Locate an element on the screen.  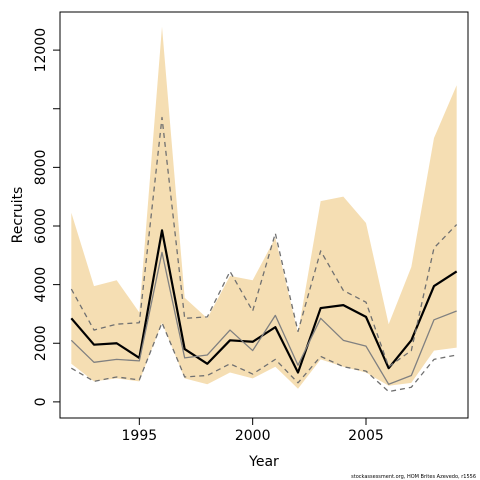
y-tick-label: 6000 is located at coordinates (41, 226).